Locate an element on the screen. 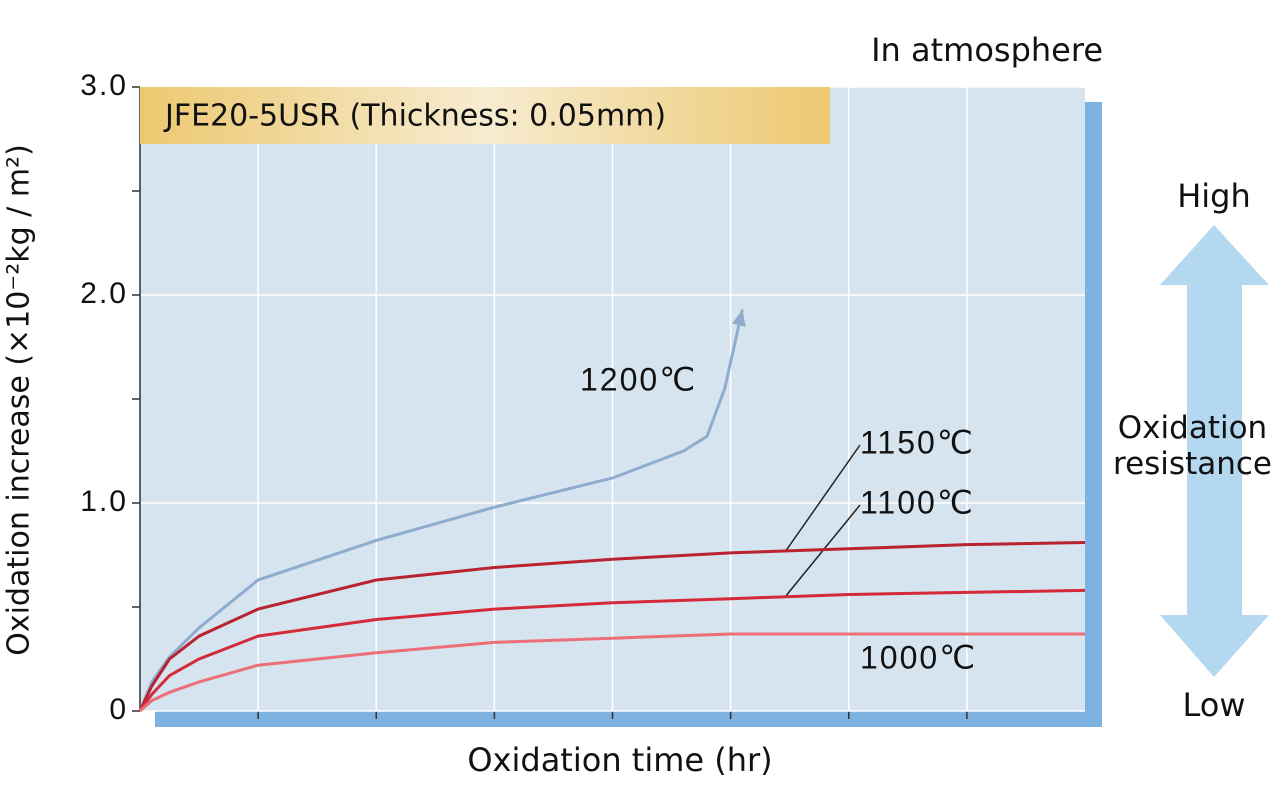 The image size is (1285, 786). y-tick-label: 1.0 is located at coordinates (104, 501).